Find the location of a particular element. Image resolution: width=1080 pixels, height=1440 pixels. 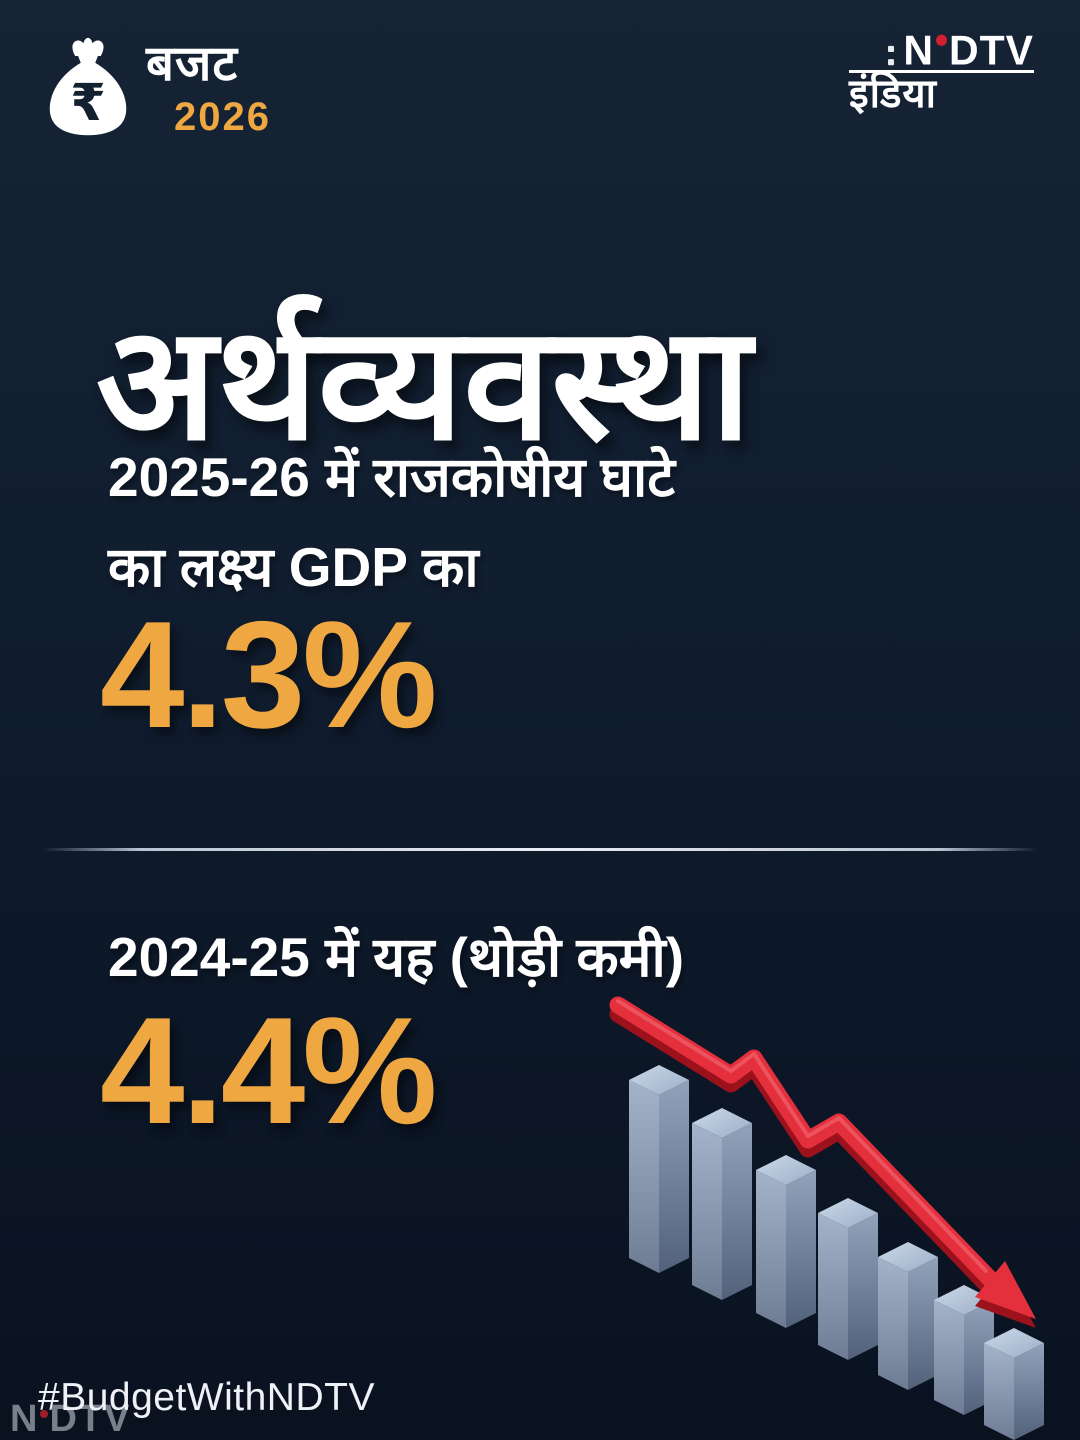

stat-2-description: 2024-25 में यह (थोड़ी कमी) is located at coordinates (396, 957).